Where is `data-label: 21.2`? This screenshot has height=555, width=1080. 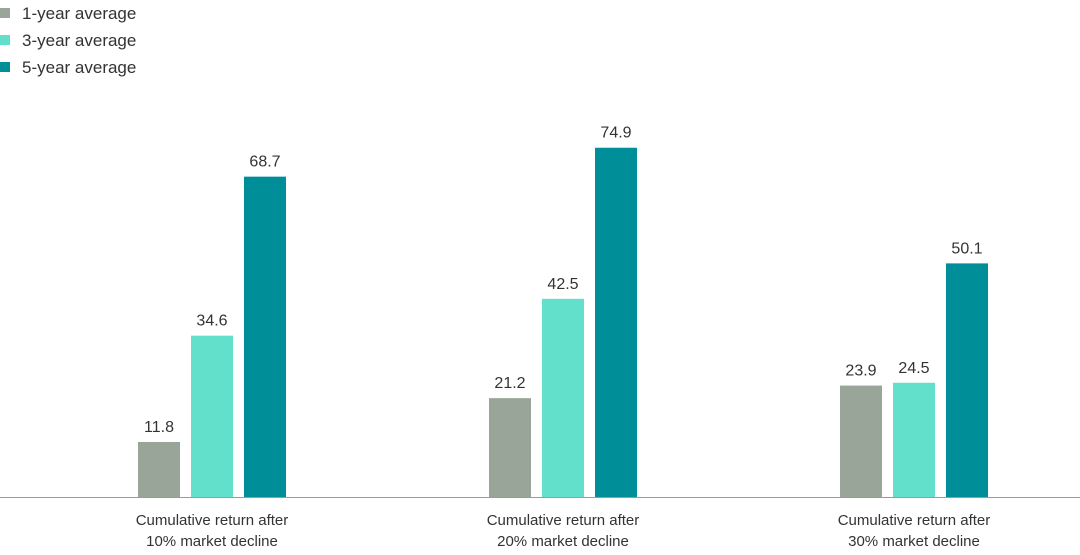 data-label: 21.2 is located at coordinates (509, 383).